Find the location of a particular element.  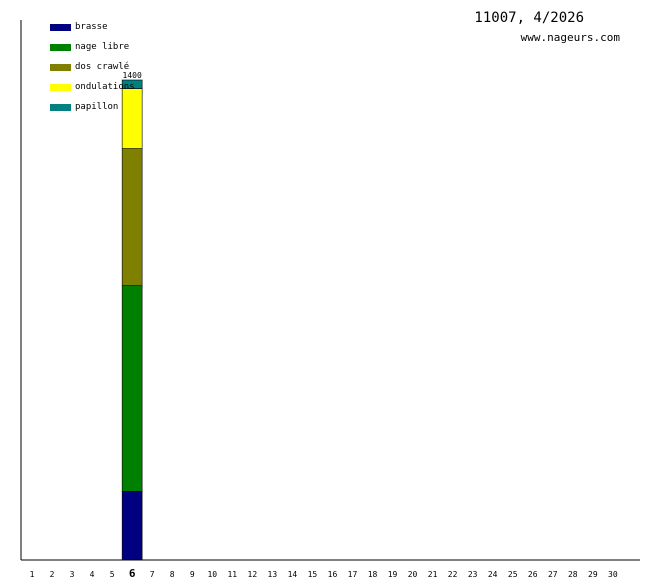

legend-item-brasse: brasse is located at coordinates (92, 27).